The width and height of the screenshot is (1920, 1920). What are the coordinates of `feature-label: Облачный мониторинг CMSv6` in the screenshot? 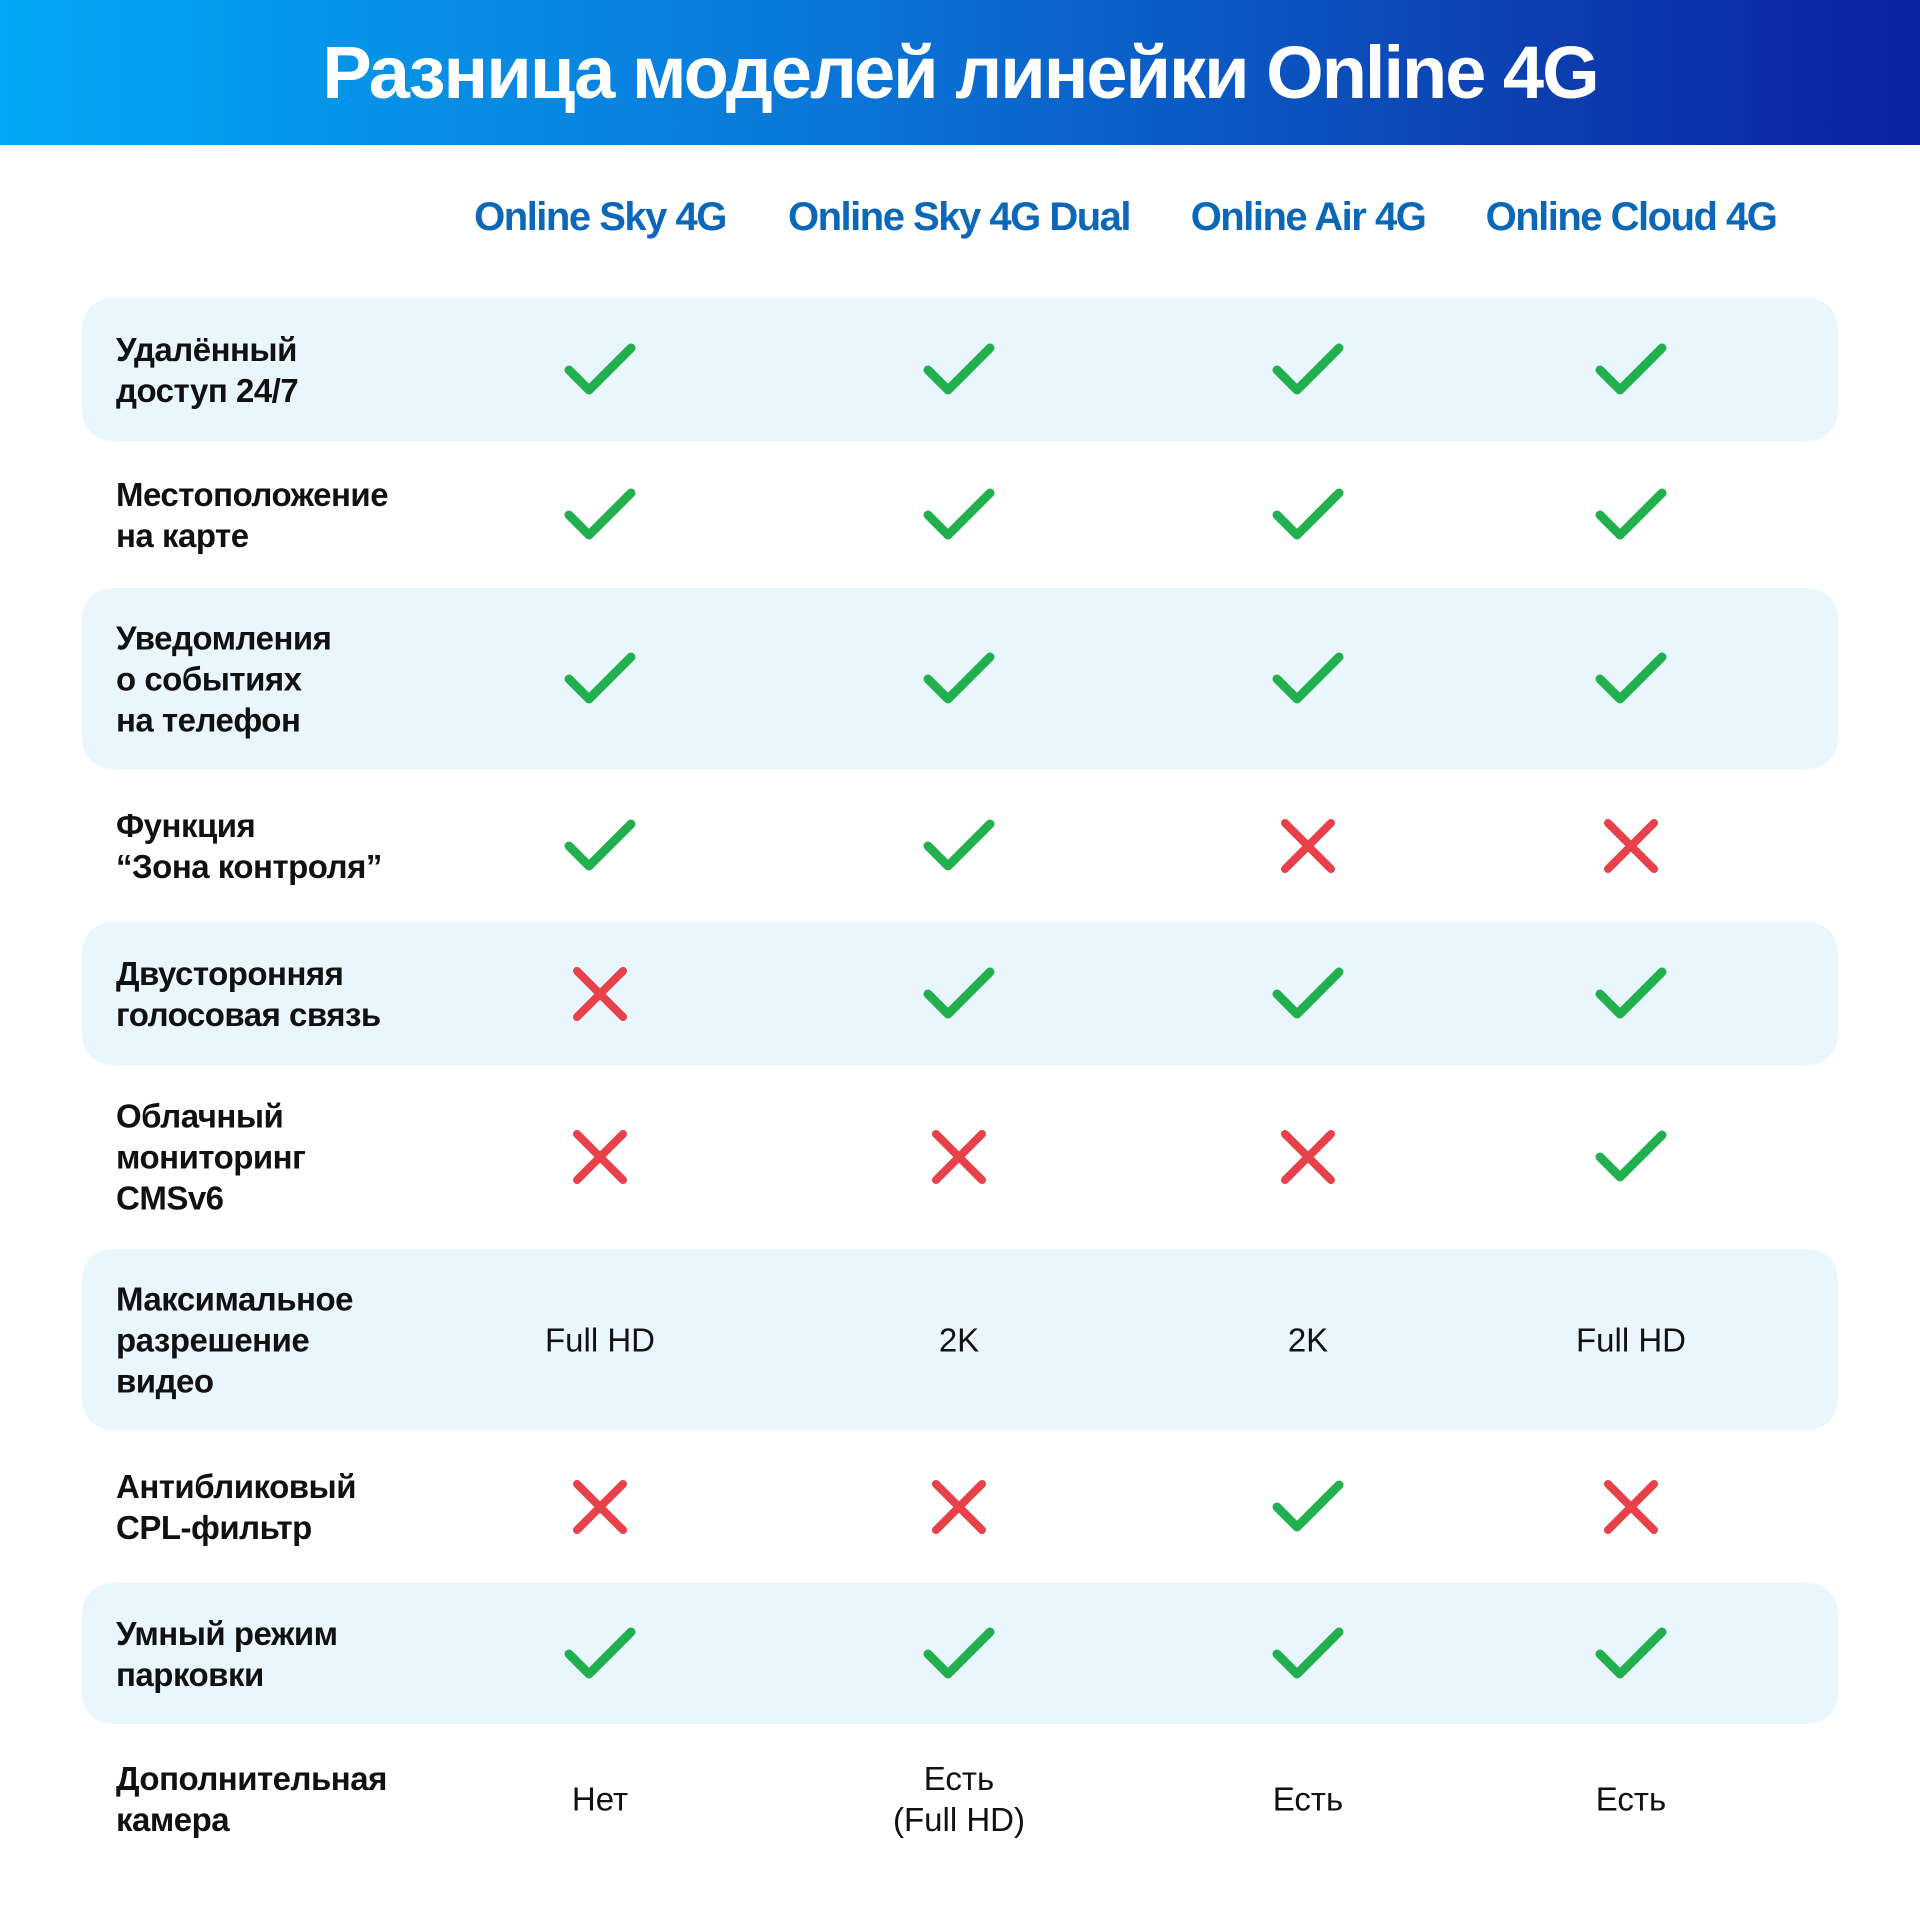 It's located at (211, 1157).